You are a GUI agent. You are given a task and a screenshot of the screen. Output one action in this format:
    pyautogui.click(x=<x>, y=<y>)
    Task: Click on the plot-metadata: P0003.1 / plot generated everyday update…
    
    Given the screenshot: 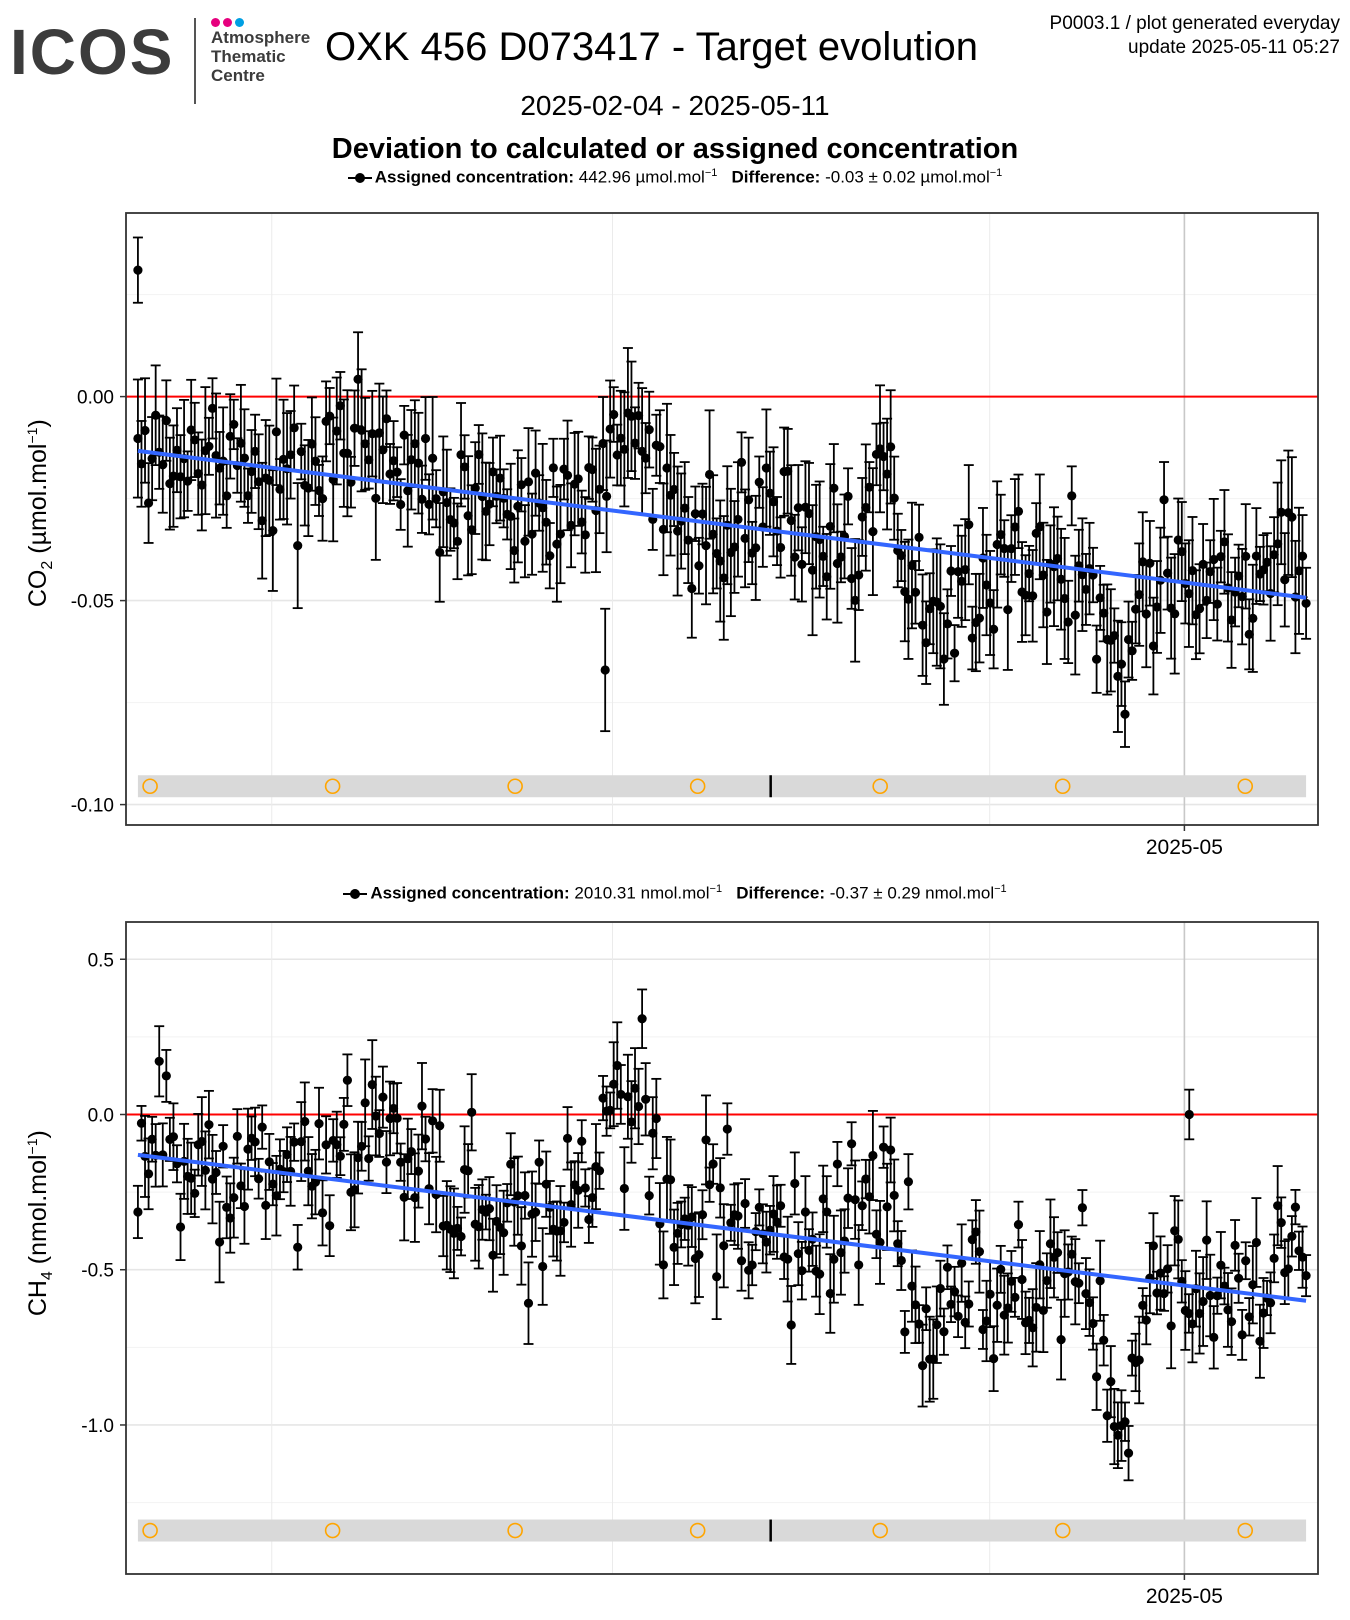 What is the action you would take?
    pyautogui.click(x=1195, y=36)
    